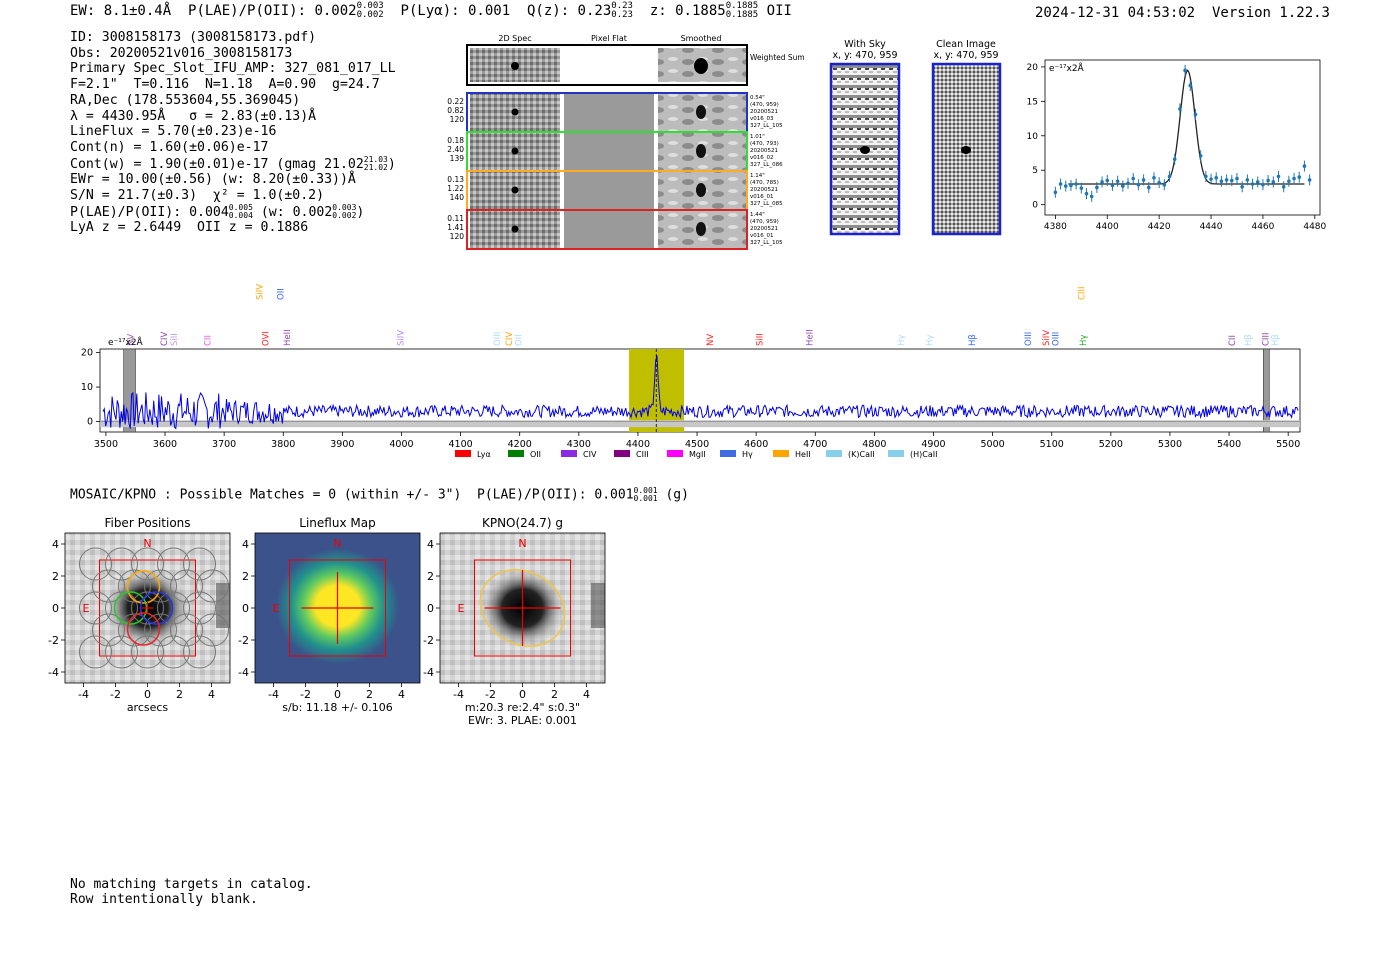 This screenshot has width=1400, height=953. I want to click on spectrum-xtick: 4200, so click(520, 444).